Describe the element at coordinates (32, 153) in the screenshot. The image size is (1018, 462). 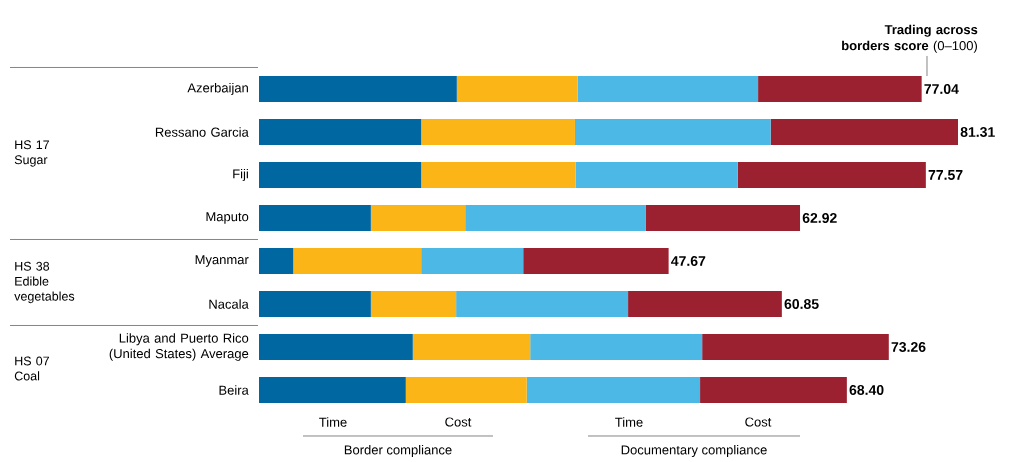
I see `text: HS 17 Sugar` at that location.